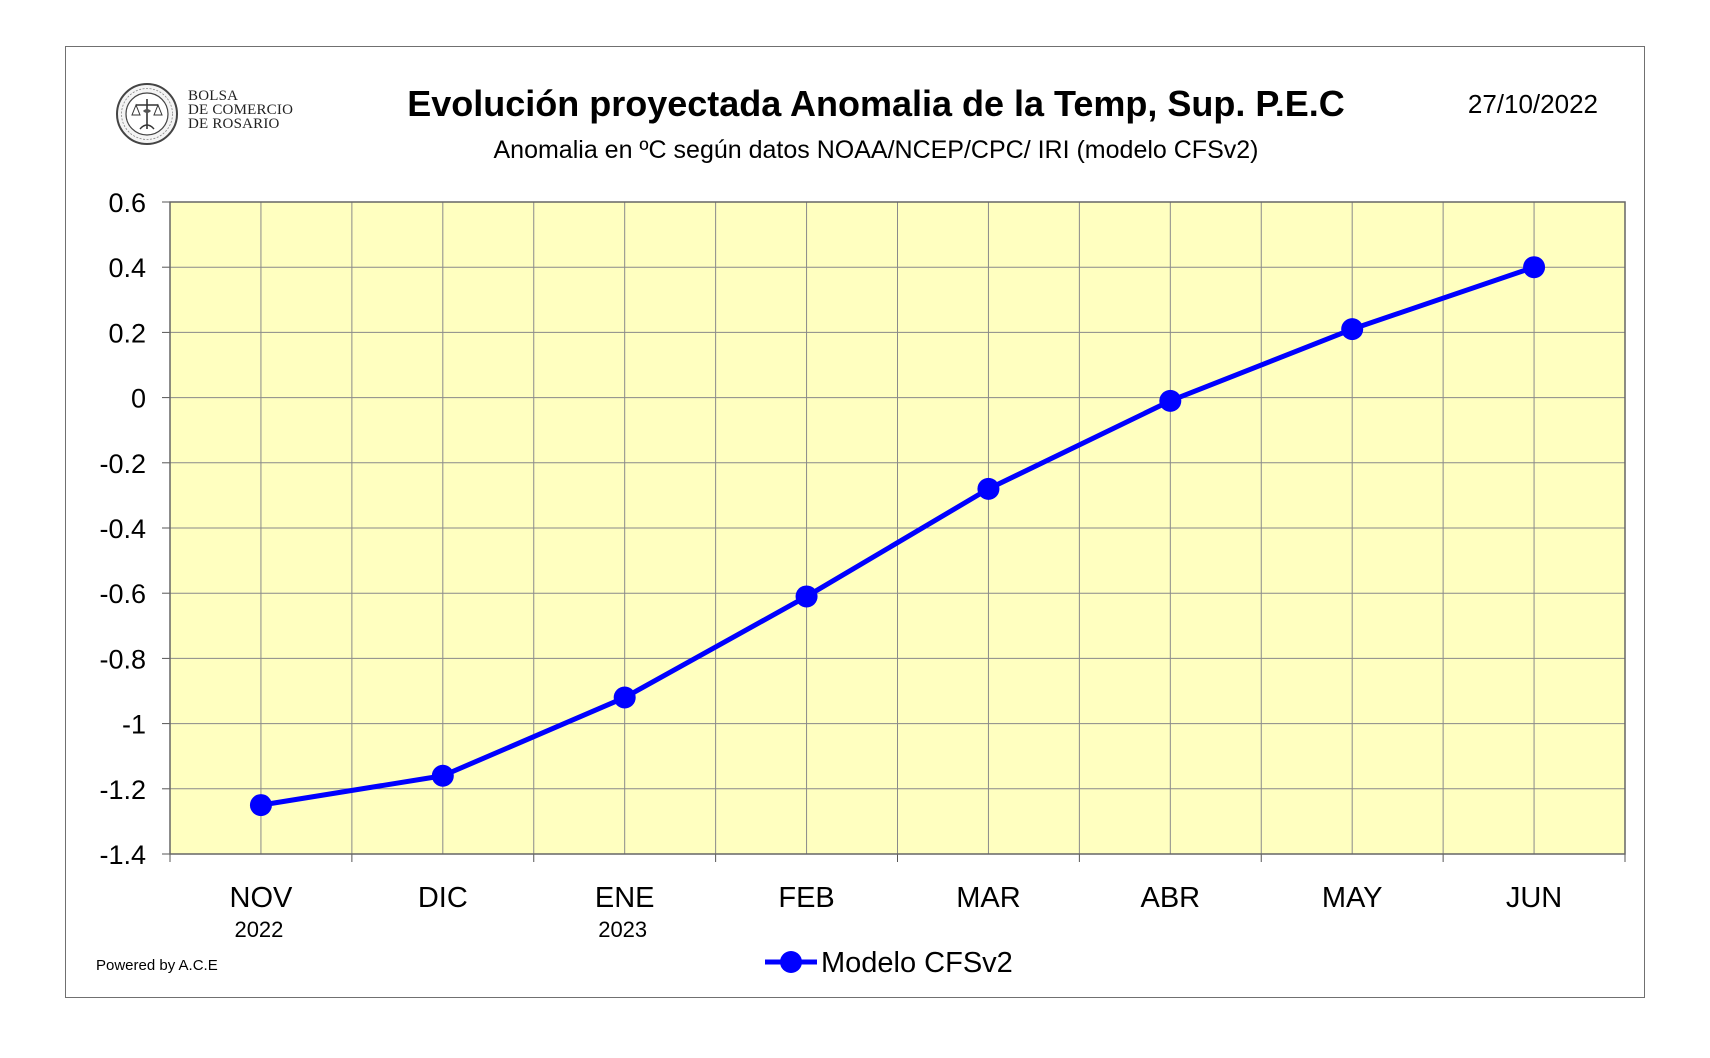  What do you see at coordinates (1532, 104) in the screenshot?
I see `chart-date: 27/10/2022` at bounding box center [1532, 104].